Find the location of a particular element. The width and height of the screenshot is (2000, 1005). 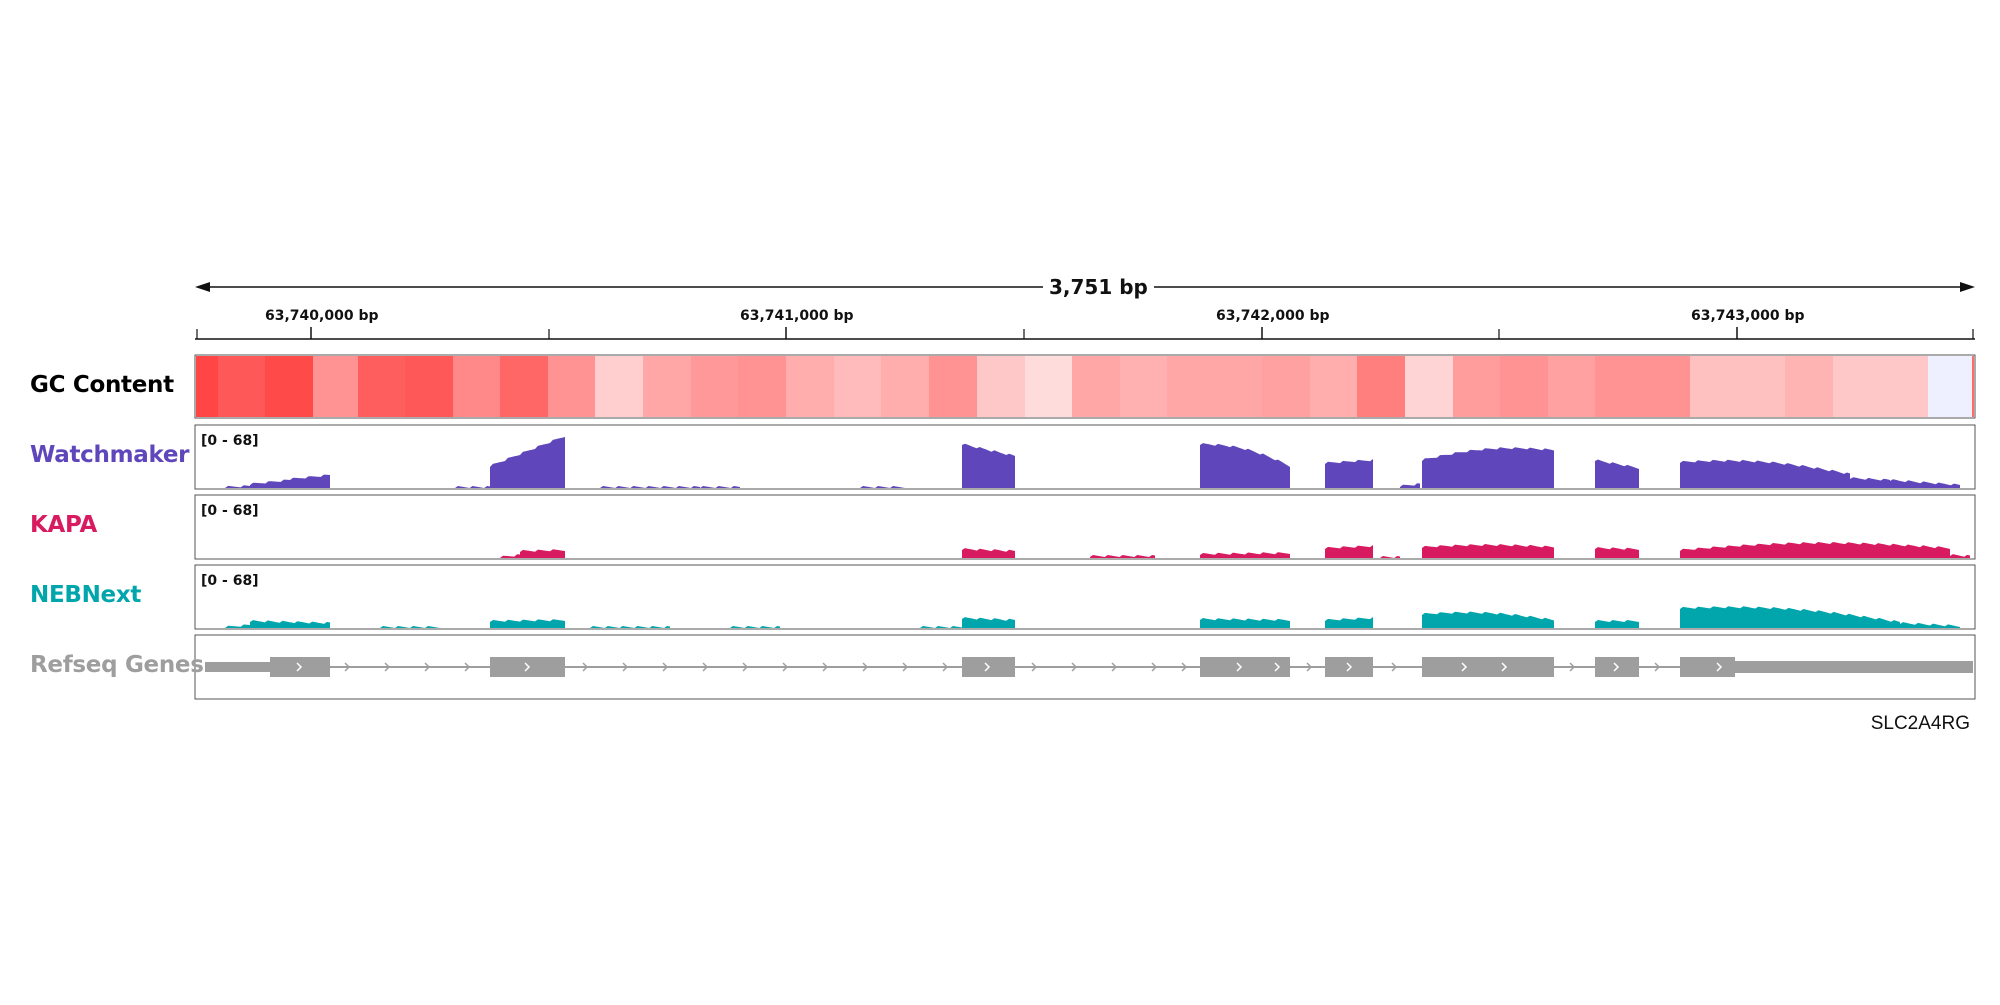

kapa-coverage is located at coordinates (1235, 550).